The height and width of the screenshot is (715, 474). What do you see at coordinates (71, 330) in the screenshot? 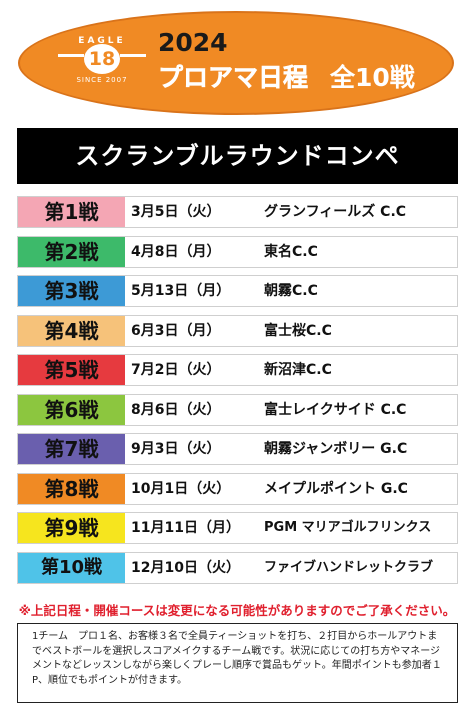
I see `round-badge: 第4戦` at bounding box center [71, 330].